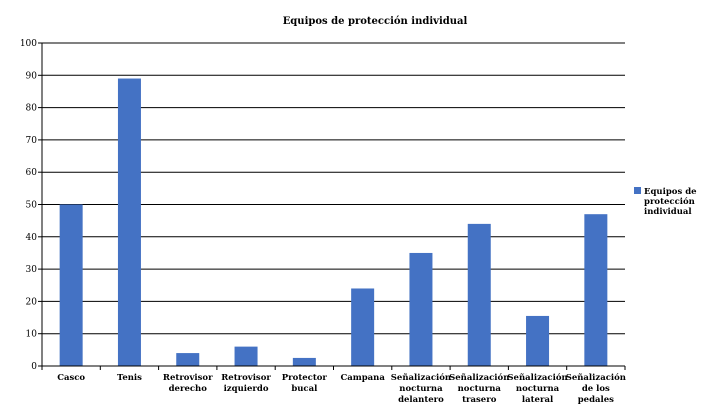 This screenshot has width=710, height=420. I want to click on y-tick-label: 30, so click(32, 270).